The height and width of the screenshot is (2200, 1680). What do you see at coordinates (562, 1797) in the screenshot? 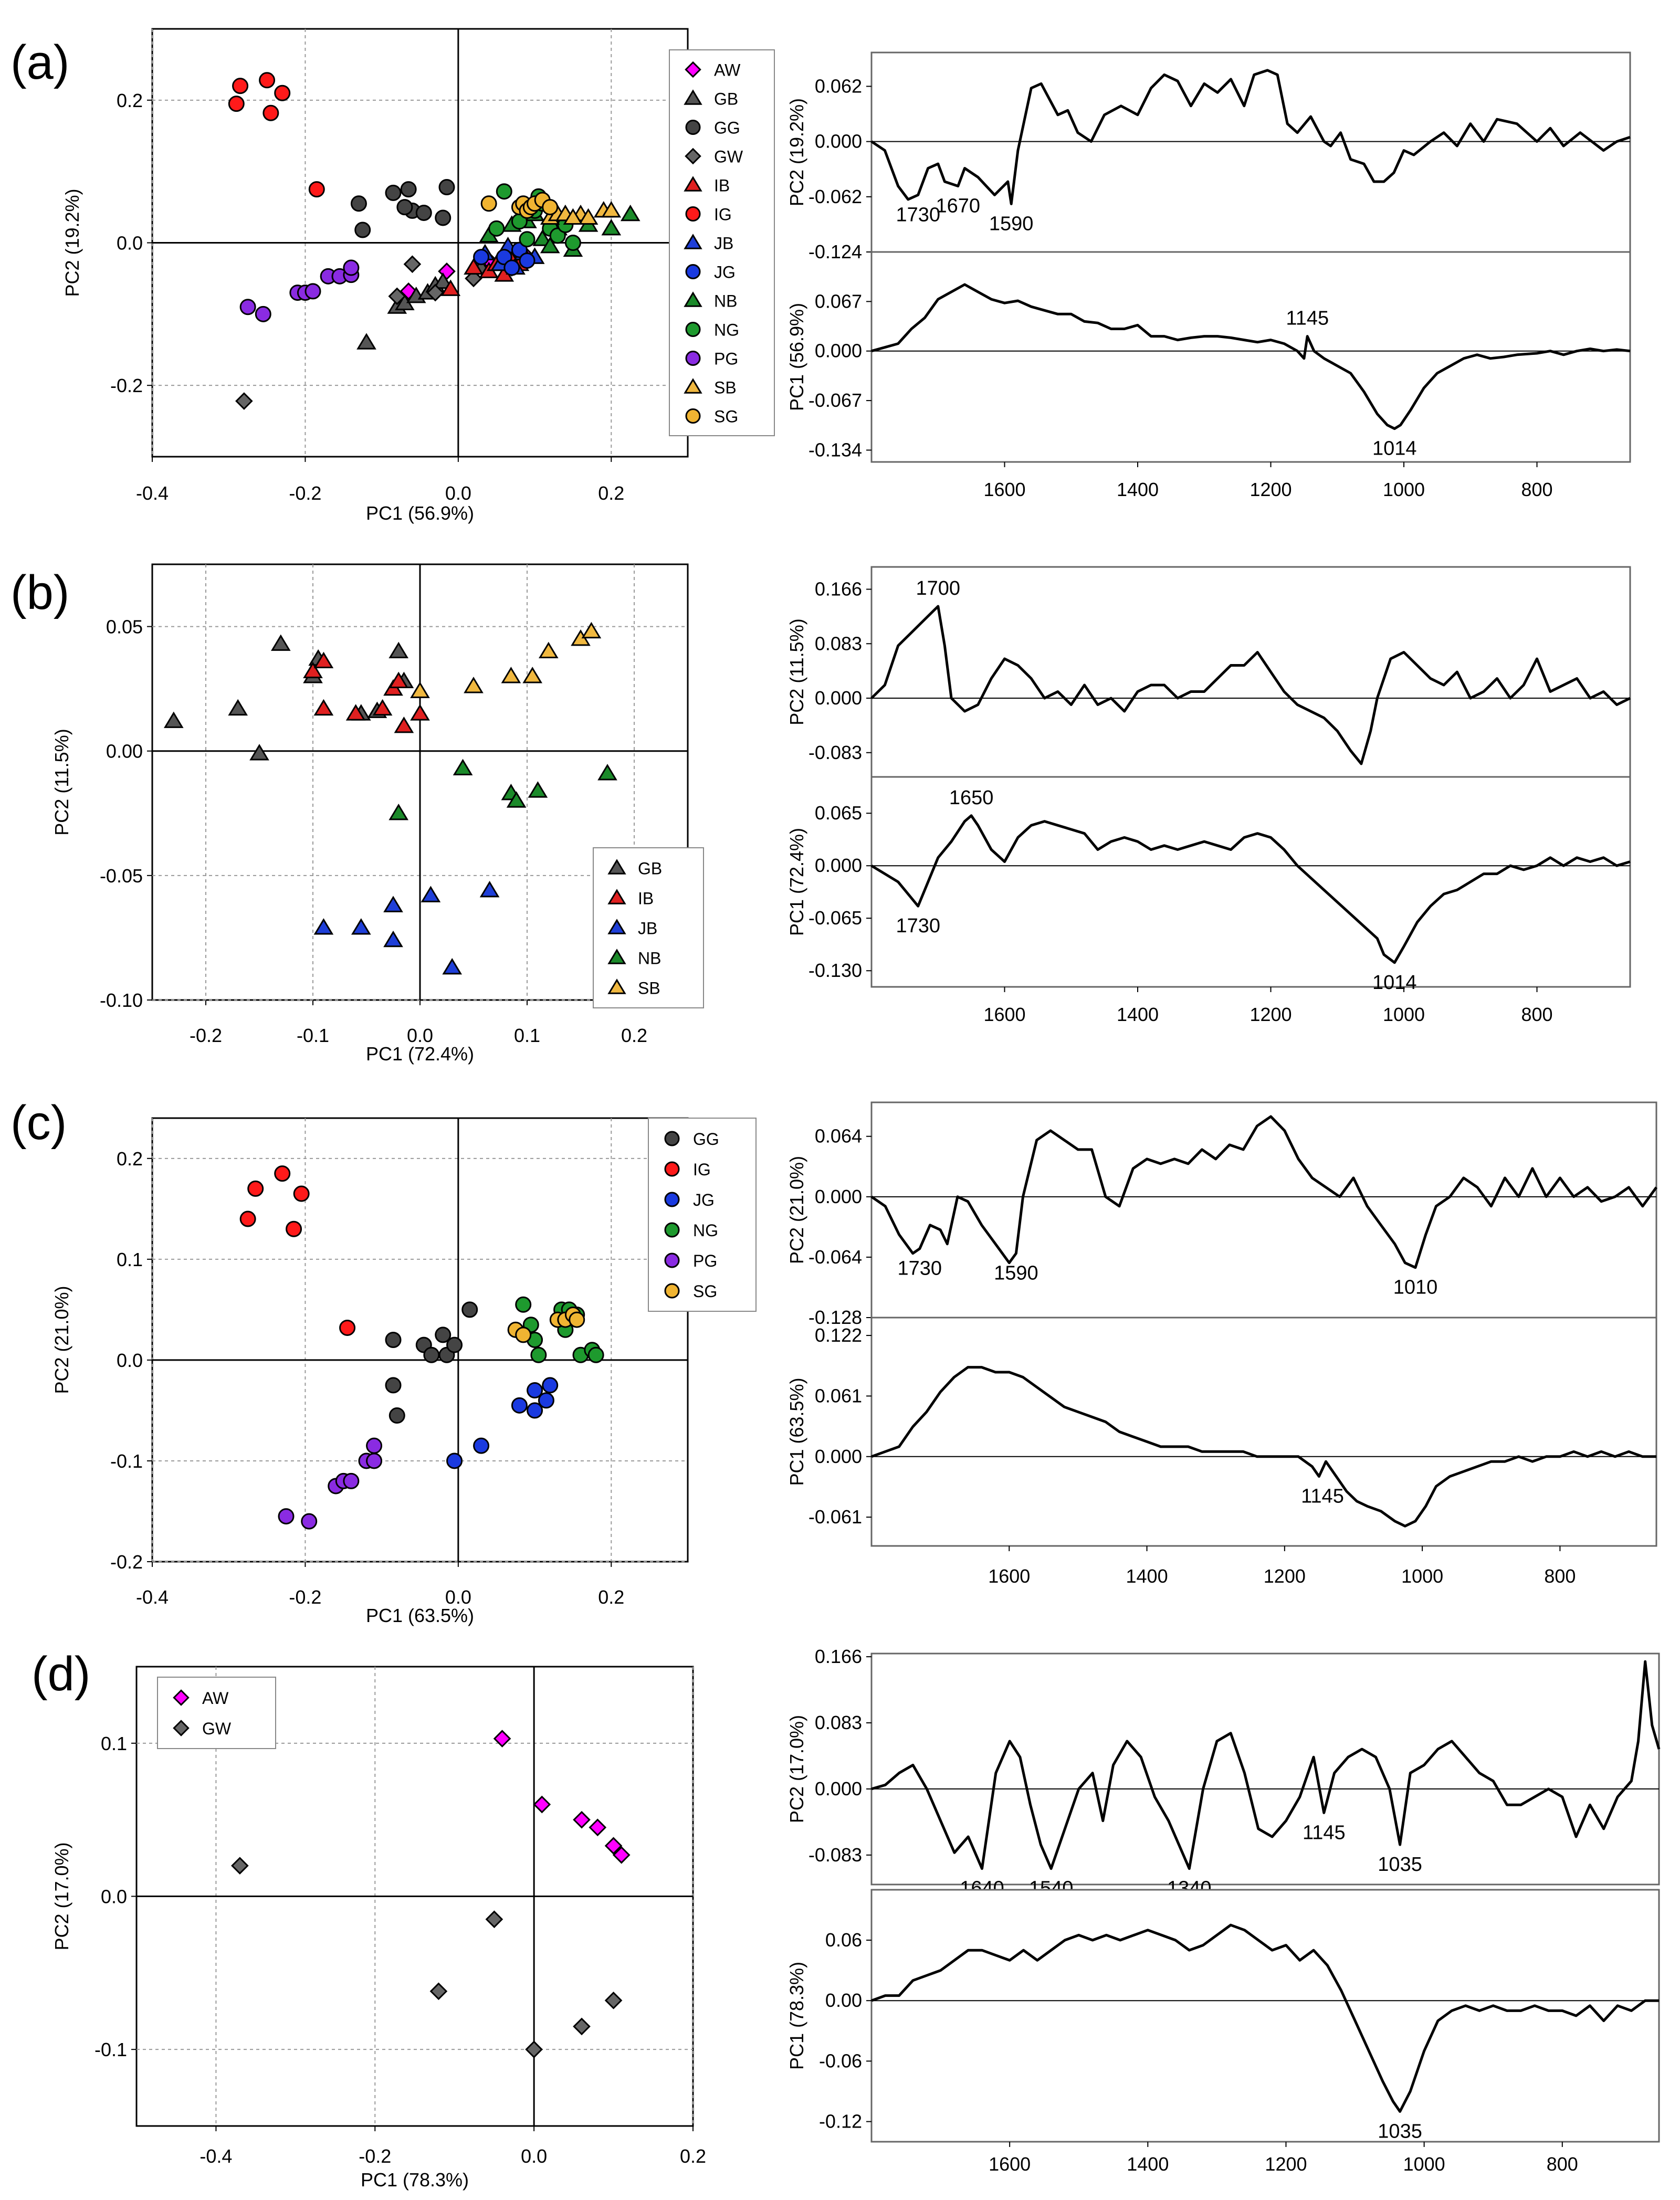
I see `series-AW` at bounding box center [562, 1797].